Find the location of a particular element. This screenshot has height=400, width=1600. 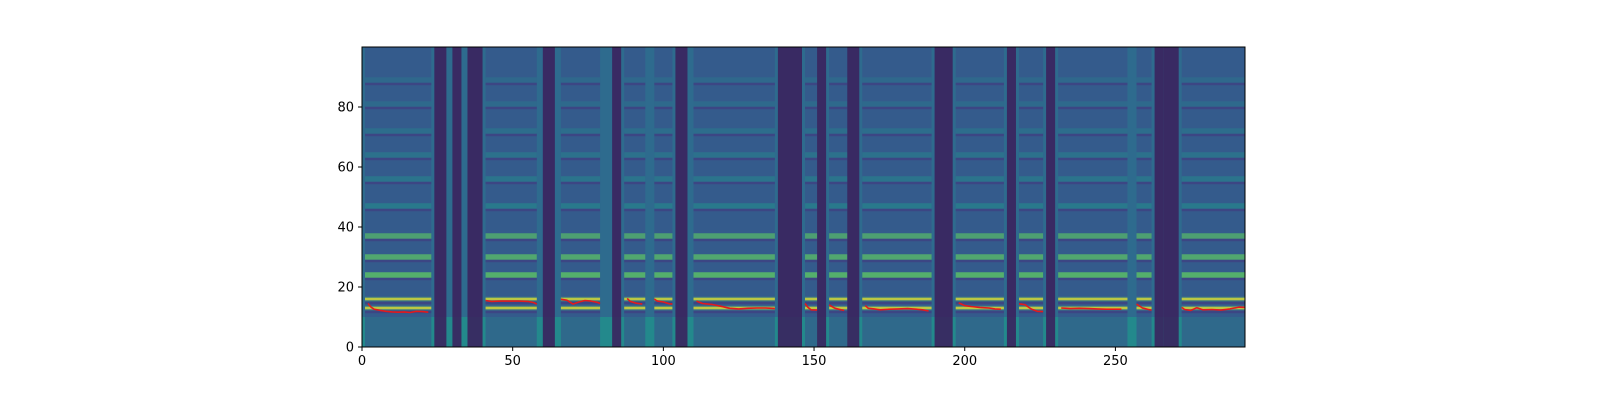

x-axis: 0 50 100 150 200 250 is located at coordinates (743, 358).